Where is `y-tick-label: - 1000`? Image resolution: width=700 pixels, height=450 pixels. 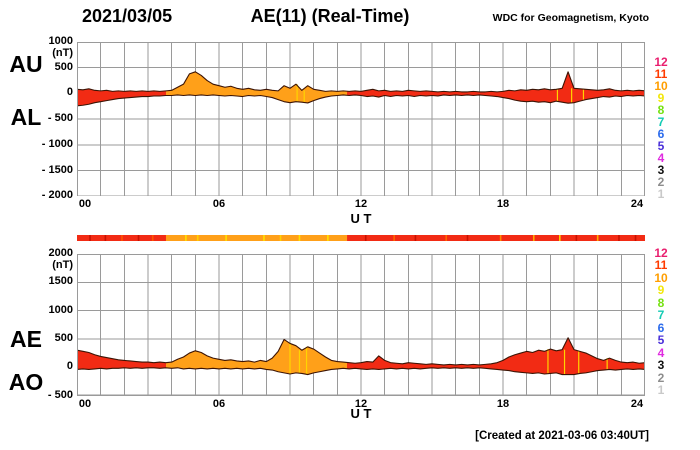
y-tick-label: - 1000 is located at coordinates (57, 143).